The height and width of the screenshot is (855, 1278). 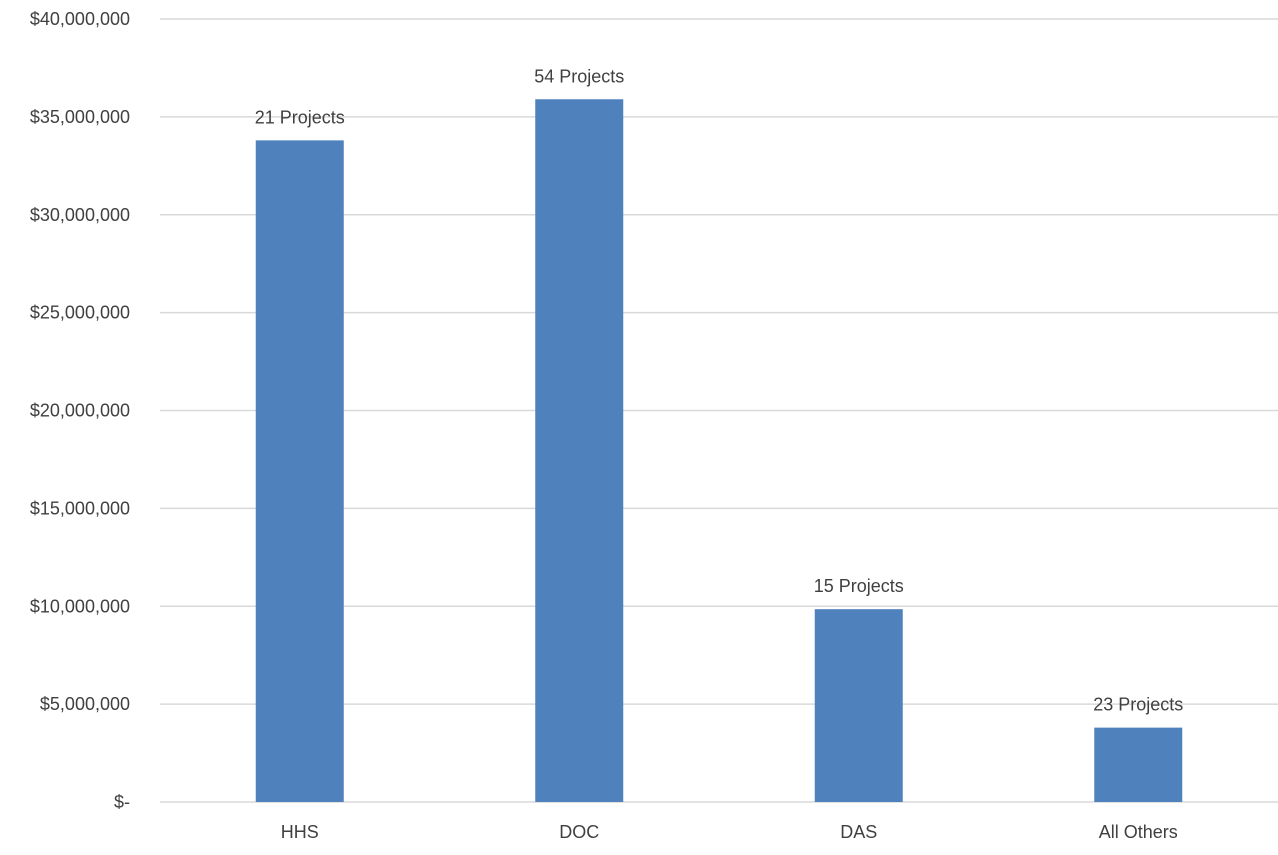 I want to click on y-tick-label: $35,000,000, so click(x=80, y=117).